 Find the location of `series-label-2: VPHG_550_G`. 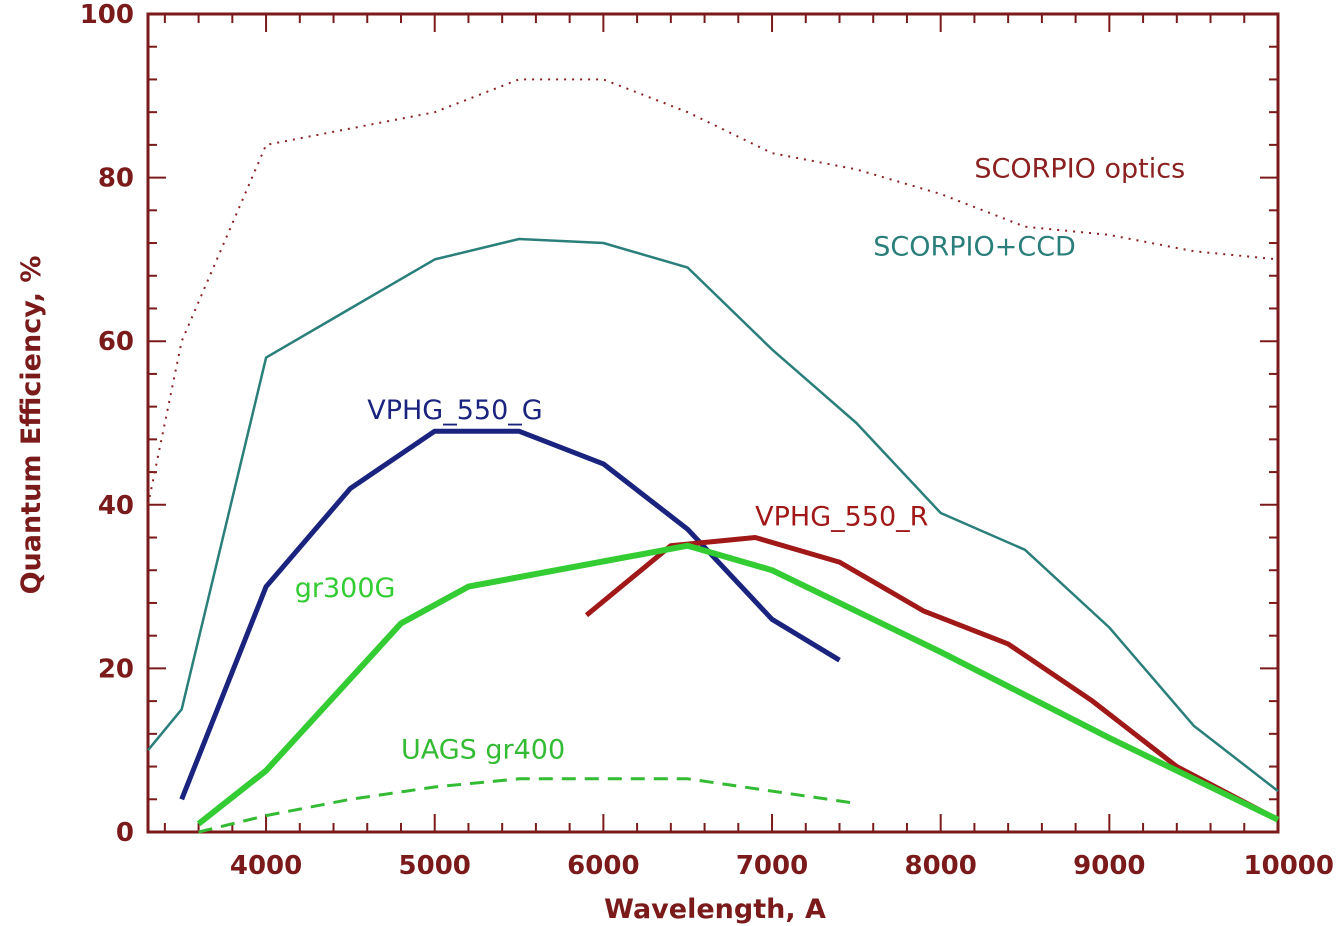

series-label-2: VPHG_550_G is located at coordinates (454, 410).